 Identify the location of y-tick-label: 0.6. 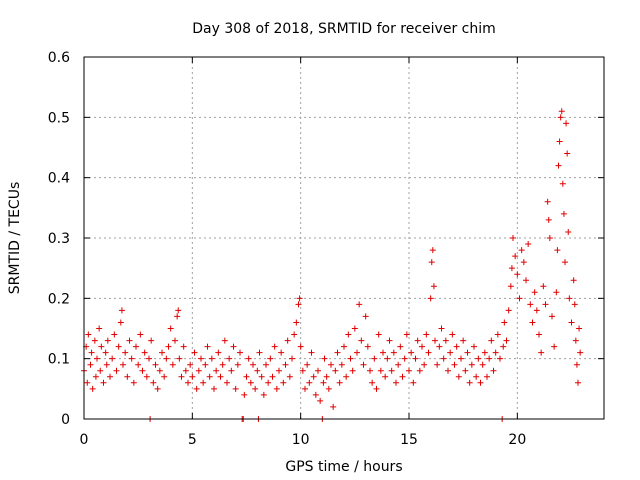
(59, 58).